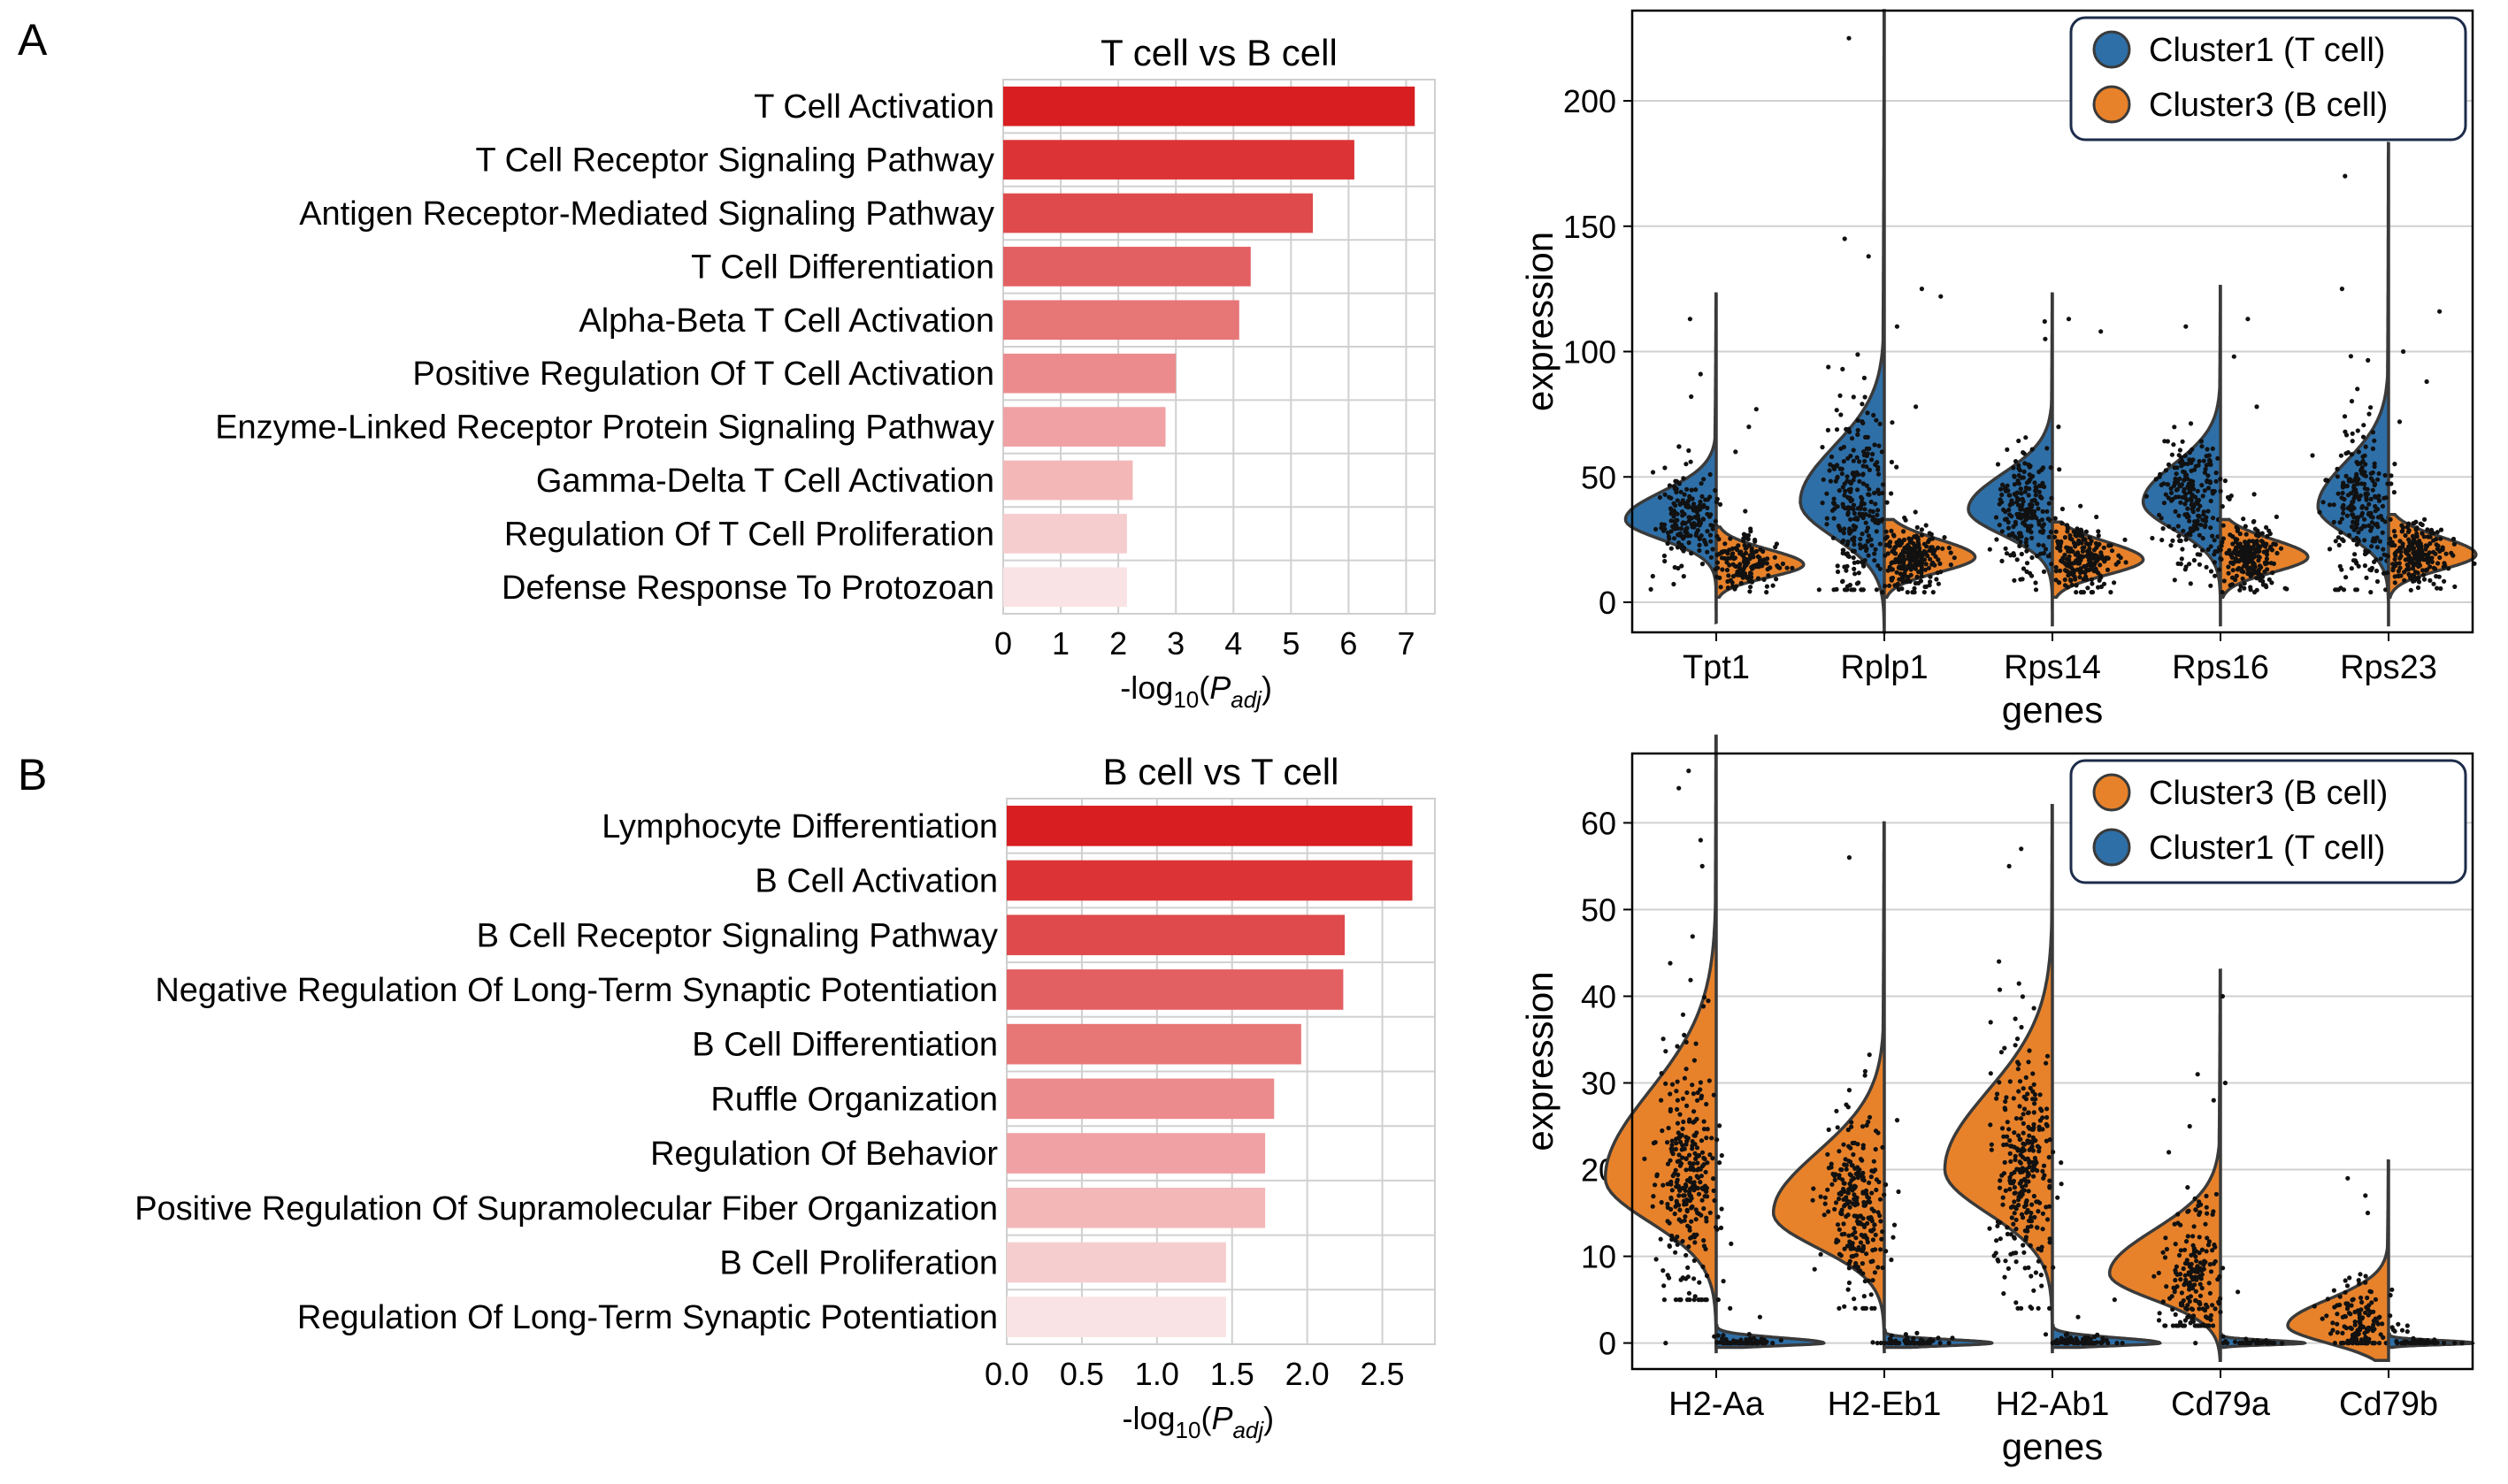 Image resolution: width=2508 pixels, height=1484 pixels. What do you see at coordinates (2052, 1061) in the screenshot?
I see `plot-frame` at bounding box center [2052, 1061].